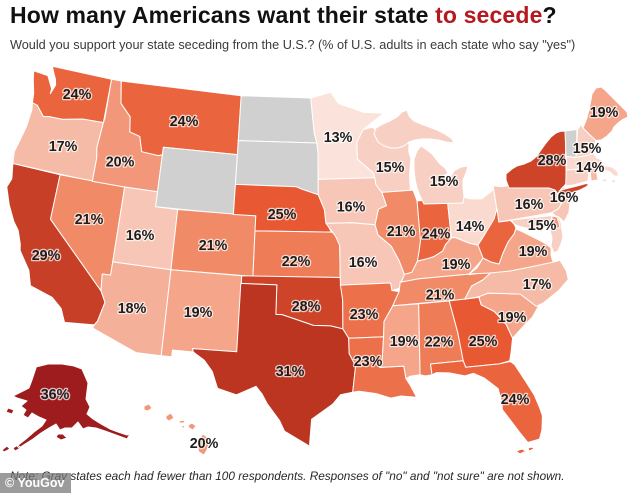  What do you see at coordinates (55, 395) in the screenshot?
I see `svg-text: 36%` at bounding box center [55, 395].